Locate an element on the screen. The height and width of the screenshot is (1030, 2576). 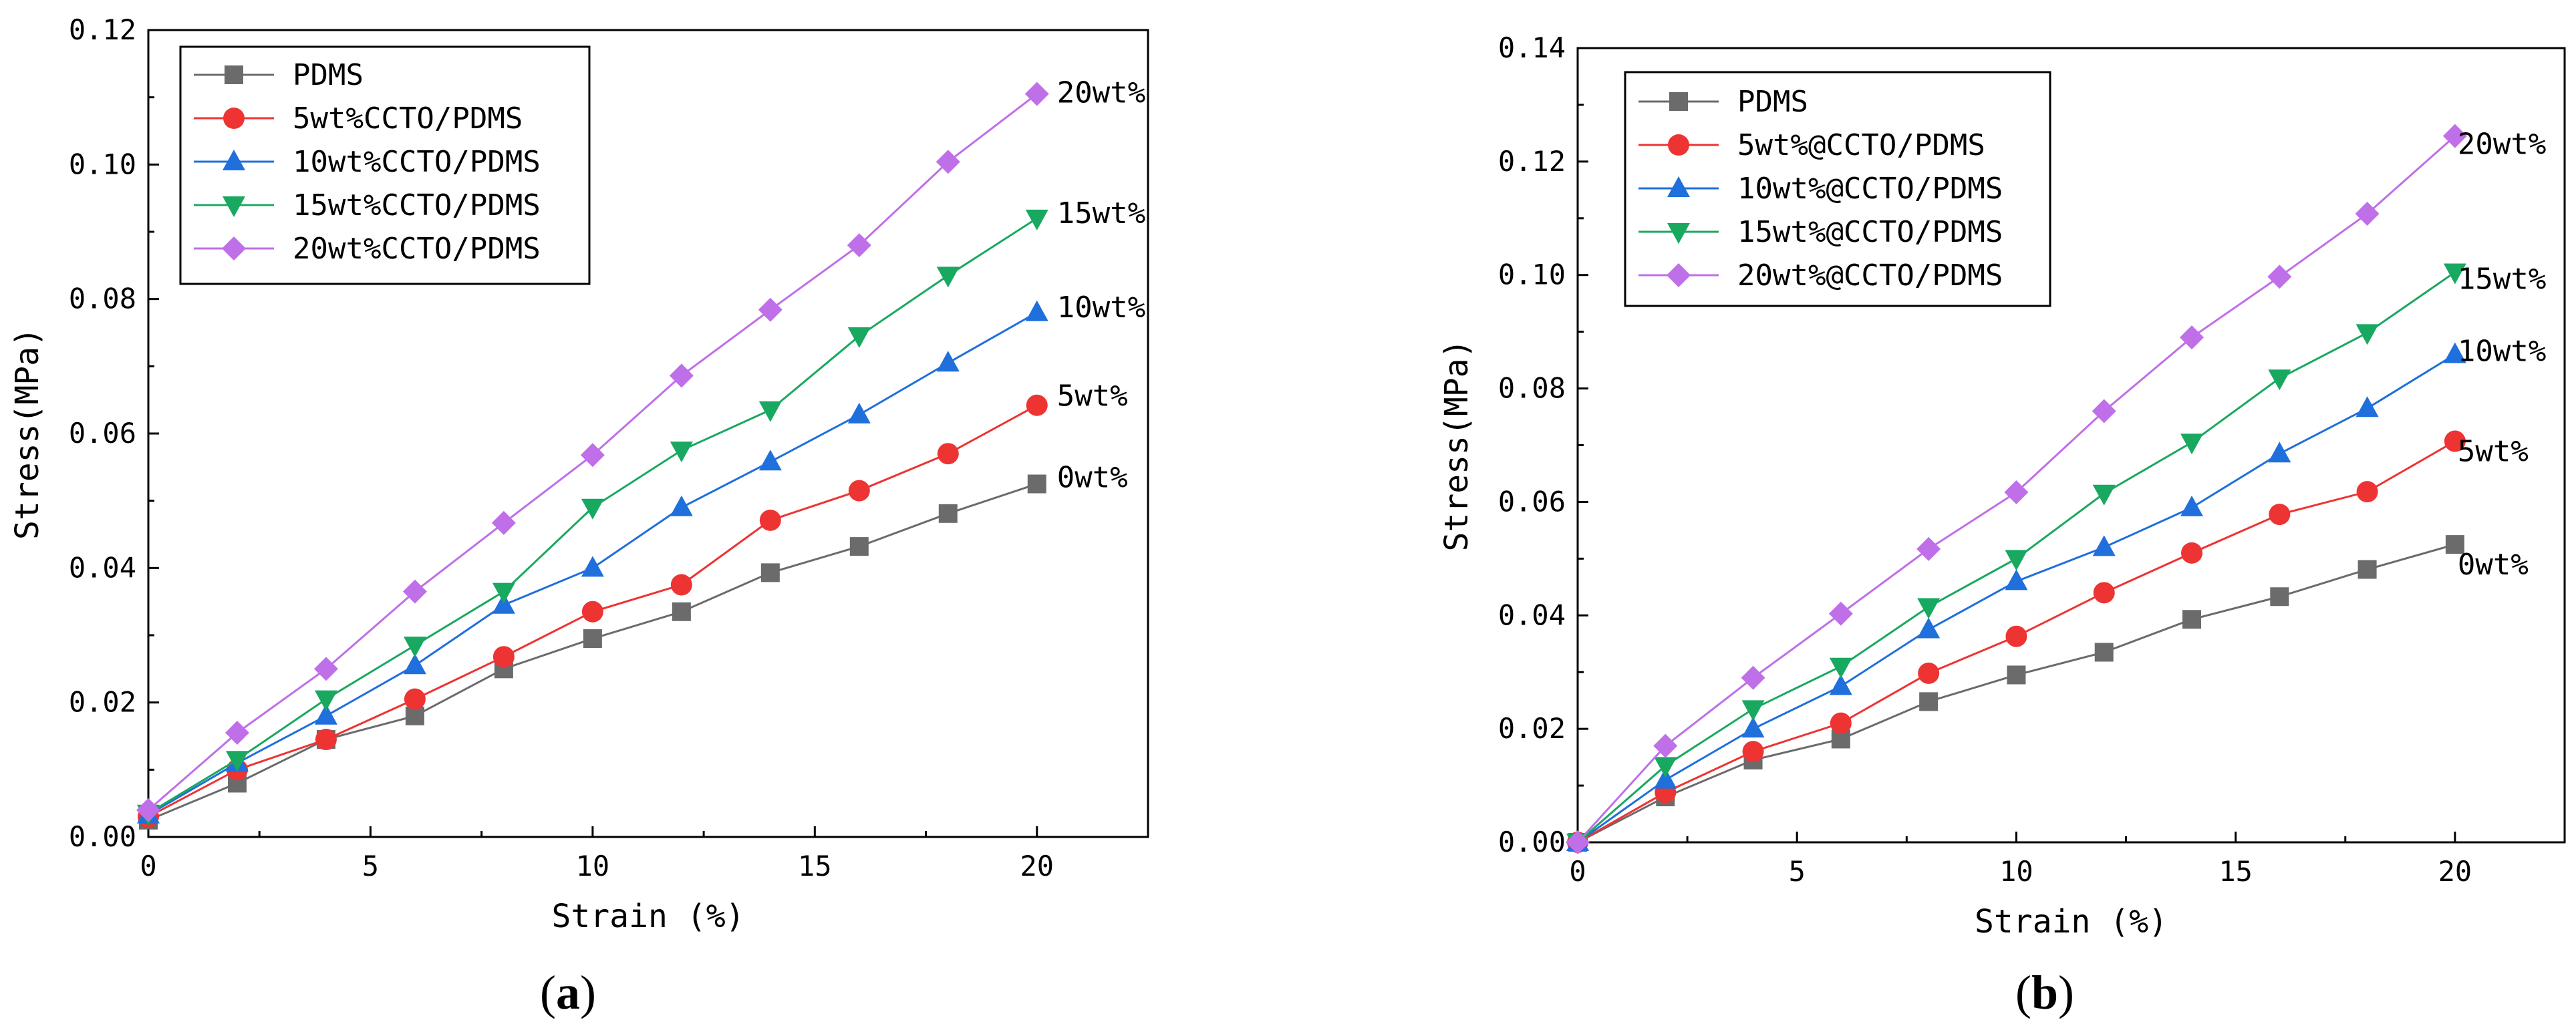
y-tick-label: 0.12 is located at coordinates (102, 29).